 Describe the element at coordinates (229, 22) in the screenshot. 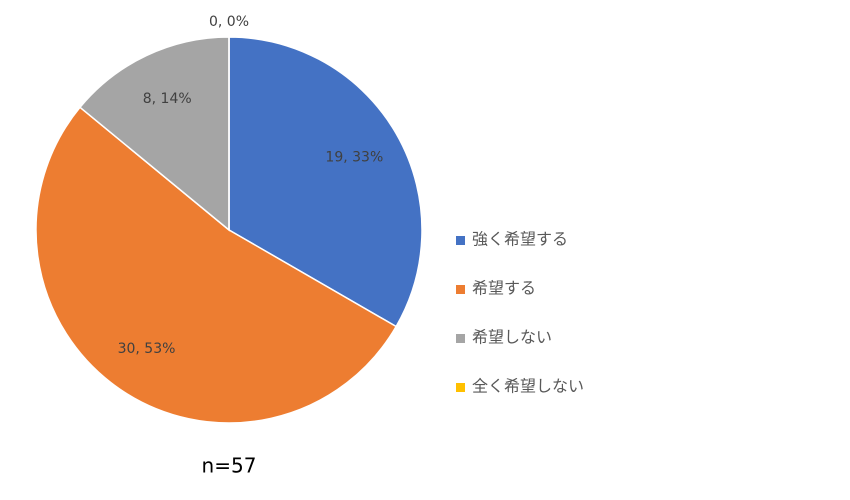

I see `data-label: 0, 0%` at that location.